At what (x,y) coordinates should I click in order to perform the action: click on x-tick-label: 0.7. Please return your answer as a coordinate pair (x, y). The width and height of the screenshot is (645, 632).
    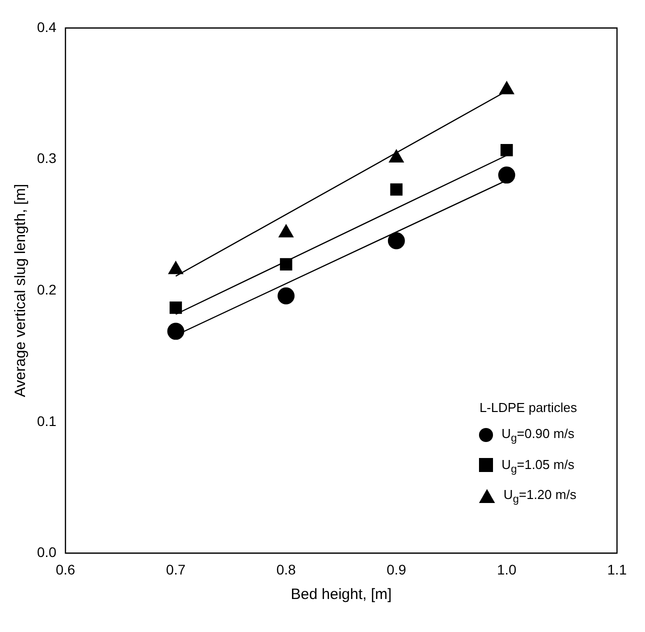
    Looking at the image, I should click on (176, 569).